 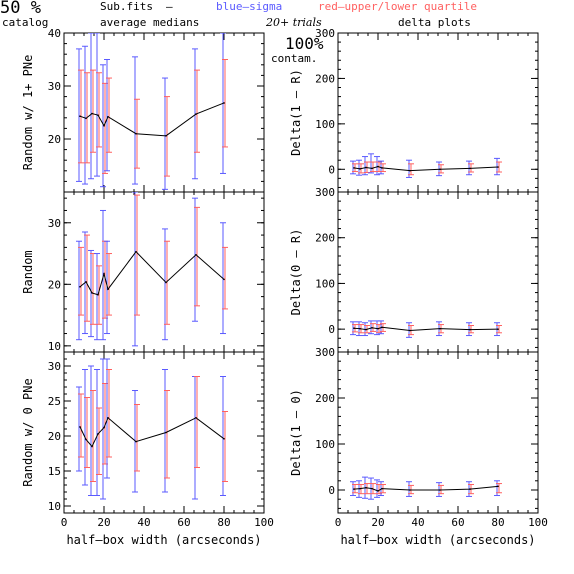 What do you see at coordinates (294, 58) in the screenshot?
I see `contam-label: contam.` at bounding box center [294, 58].